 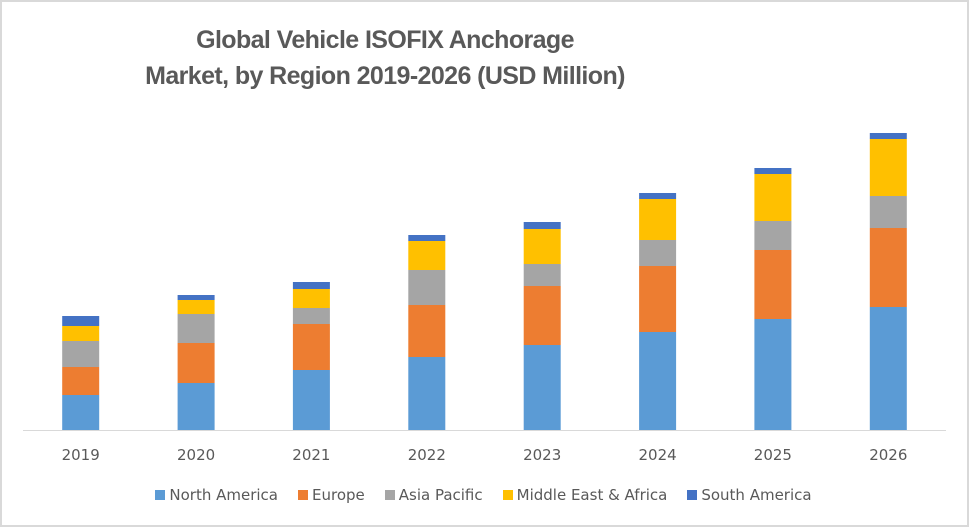 I want to click on bar-segment-south-america-2019, so click(x=81, y=321).